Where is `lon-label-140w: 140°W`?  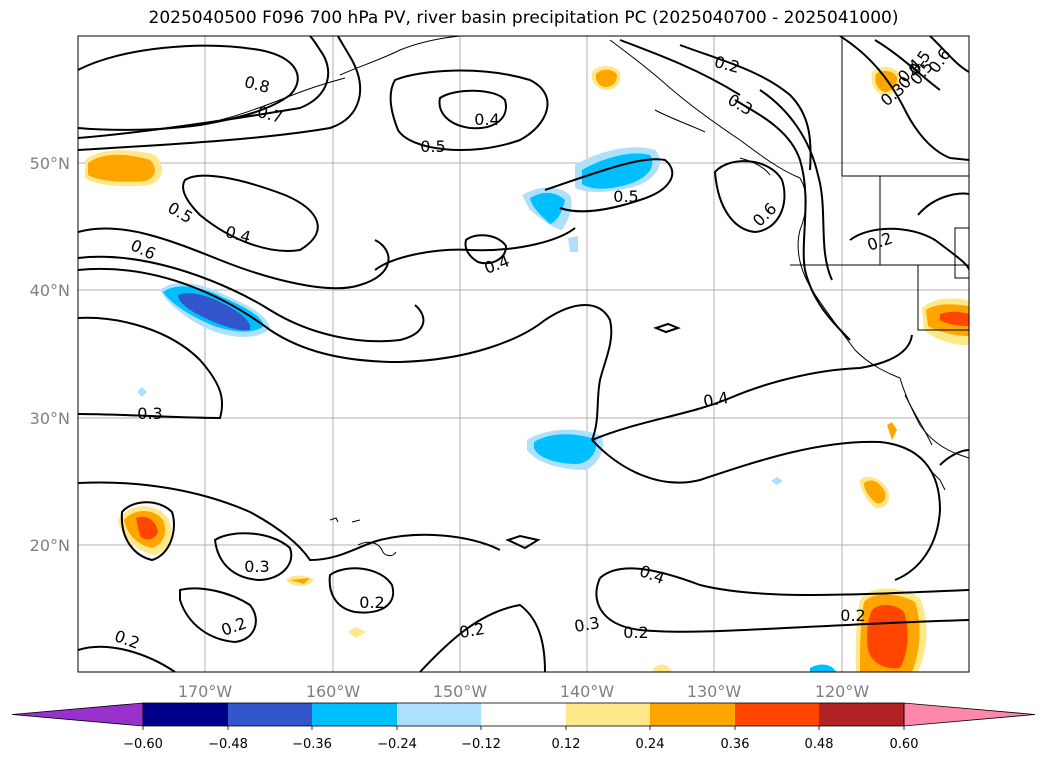 lon-label-140w: 140°W is located at coordinates (587, 691).